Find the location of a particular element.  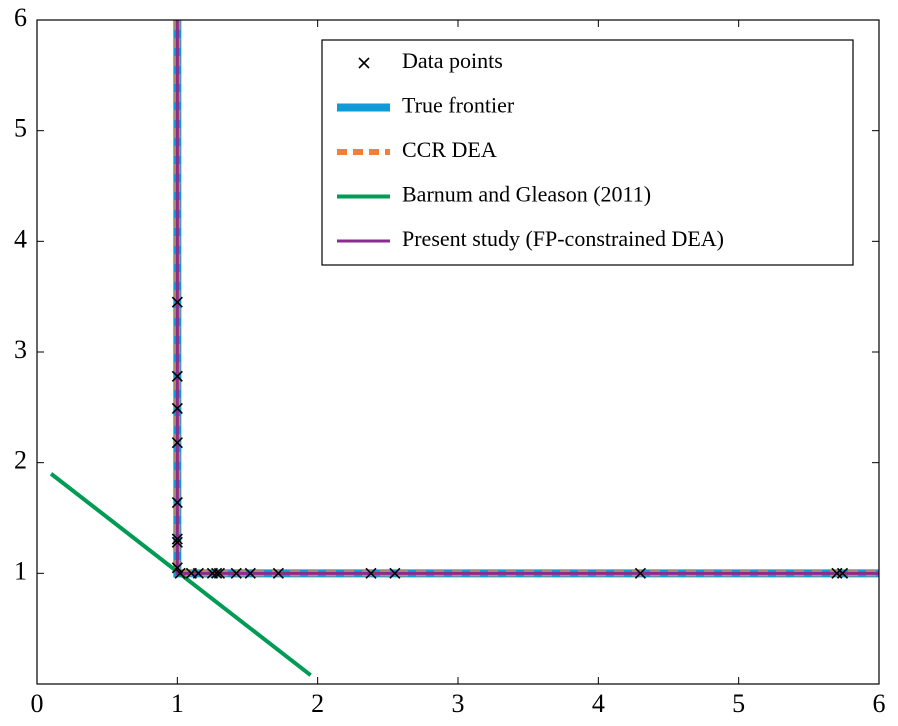

legend-symbol is located at coordinates (364, 63).